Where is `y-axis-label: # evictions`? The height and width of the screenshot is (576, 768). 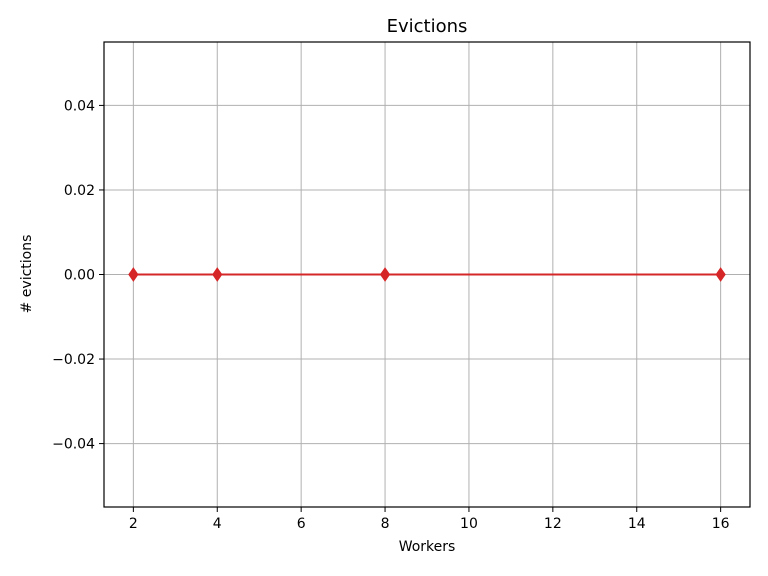 y-axis-label: # evictions is located at coordinates (27, 274).